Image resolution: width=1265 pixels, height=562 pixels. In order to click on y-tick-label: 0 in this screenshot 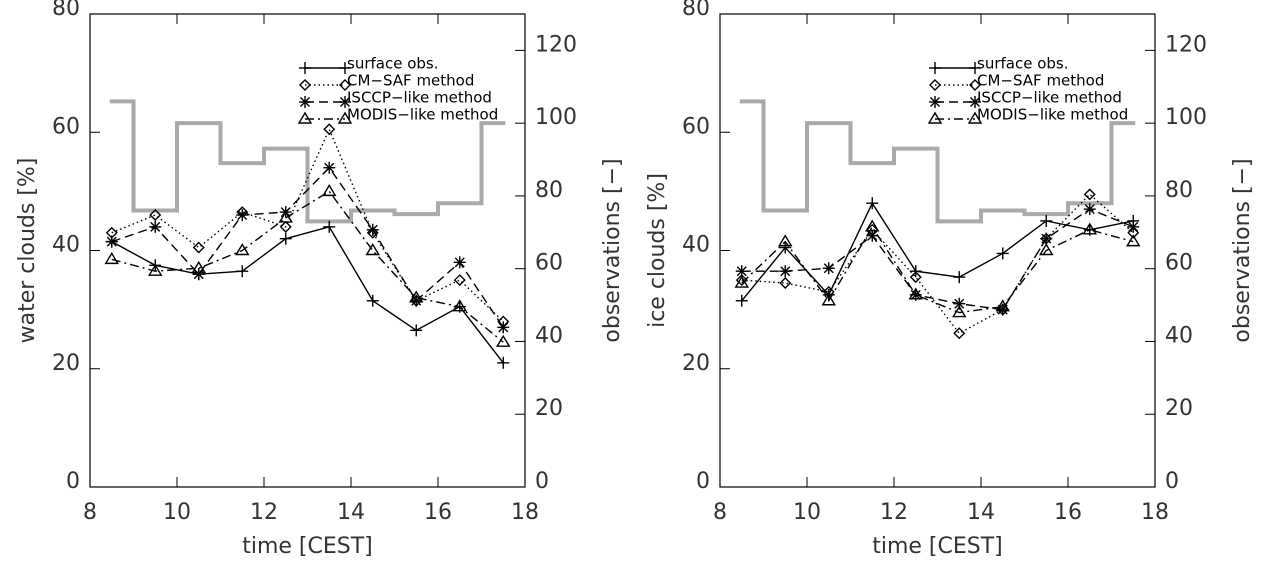, I will do `click(73, 481)`.